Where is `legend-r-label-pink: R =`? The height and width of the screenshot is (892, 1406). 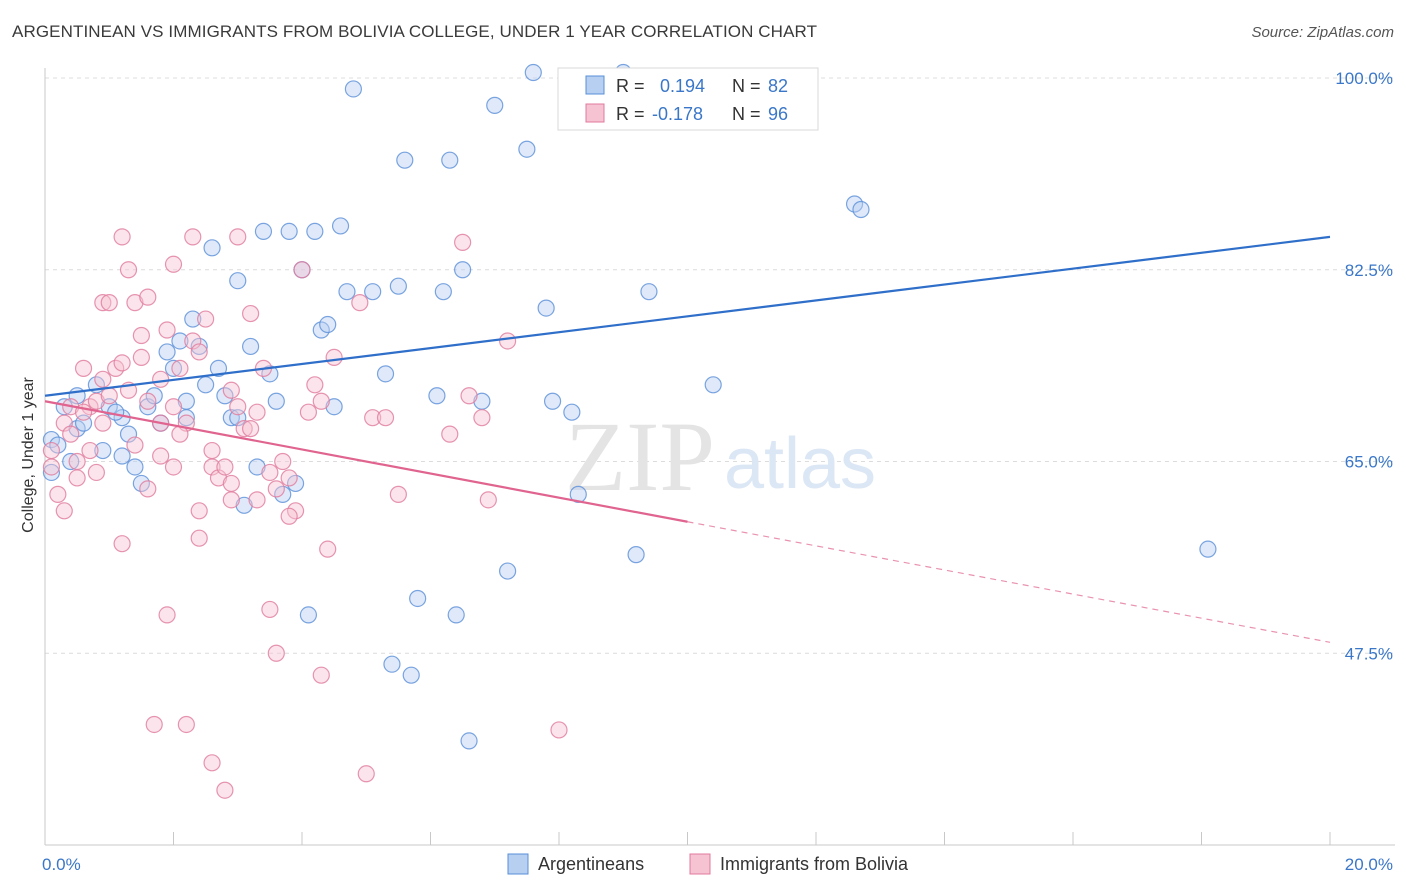 legend-r-label-pink: R = is located at coordinates (630, 114).